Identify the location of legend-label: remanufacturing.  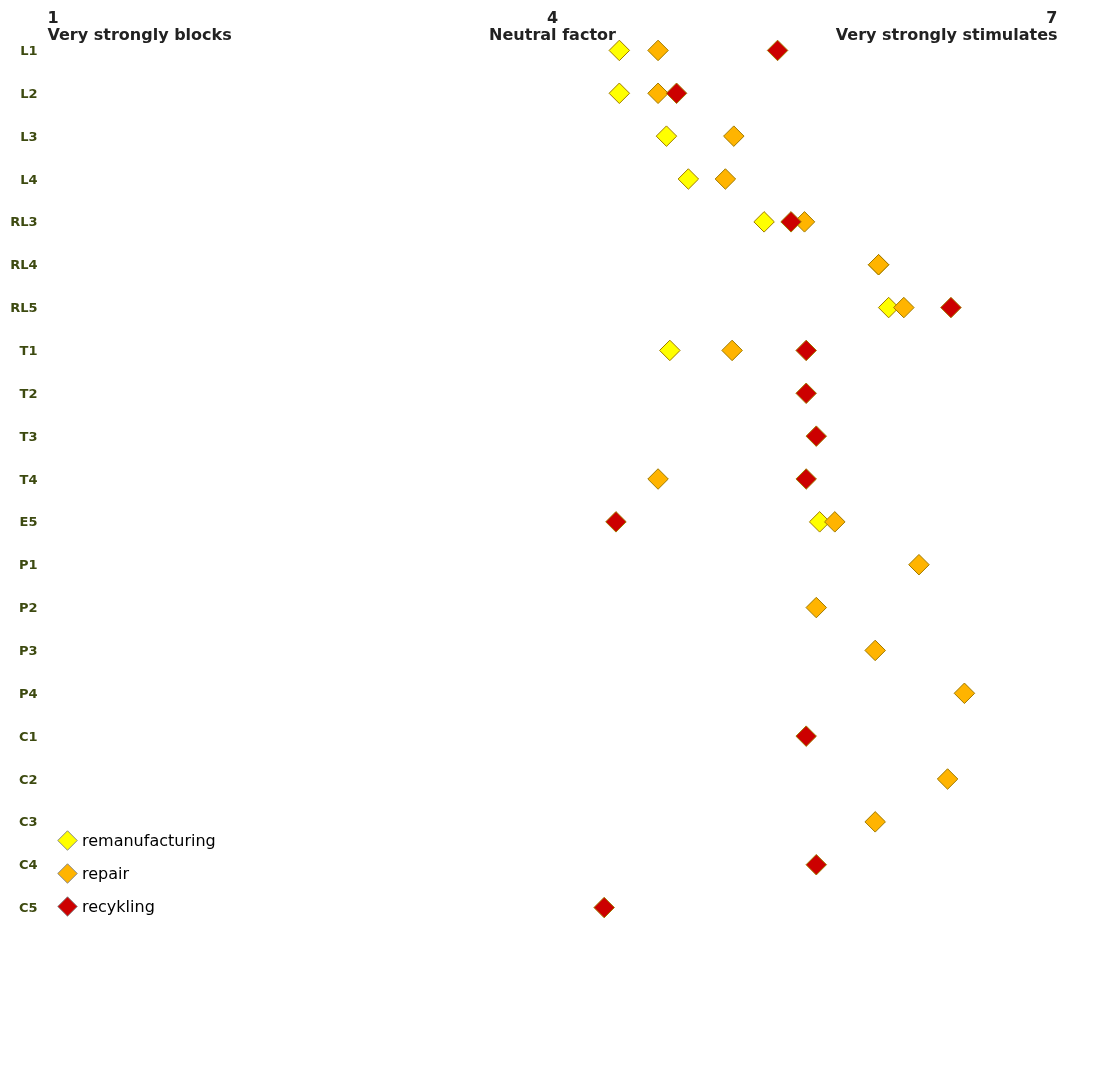
(149, 840).